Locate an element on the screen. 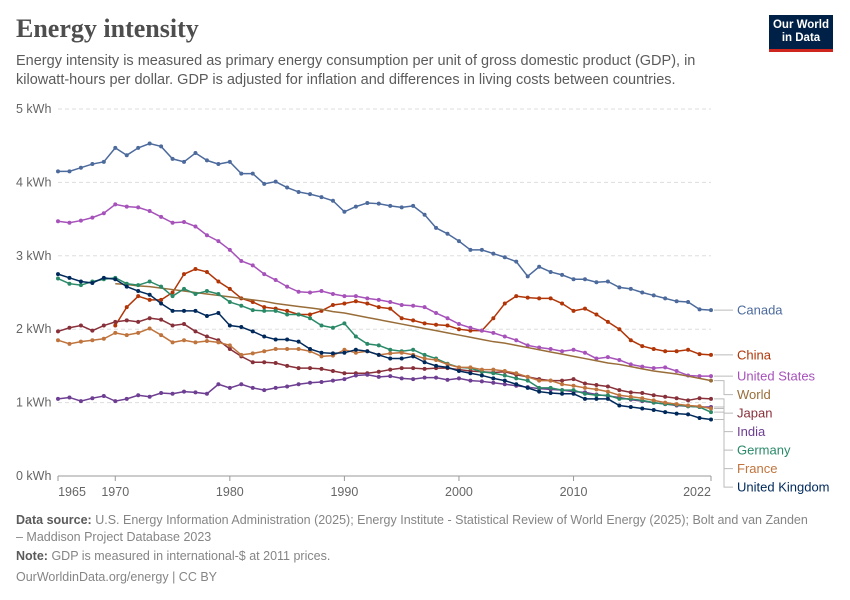 Image resolution: width=850 pixels, height=600 pixels. owid-logo: Our World in Data is located at coordinates (801, 33).